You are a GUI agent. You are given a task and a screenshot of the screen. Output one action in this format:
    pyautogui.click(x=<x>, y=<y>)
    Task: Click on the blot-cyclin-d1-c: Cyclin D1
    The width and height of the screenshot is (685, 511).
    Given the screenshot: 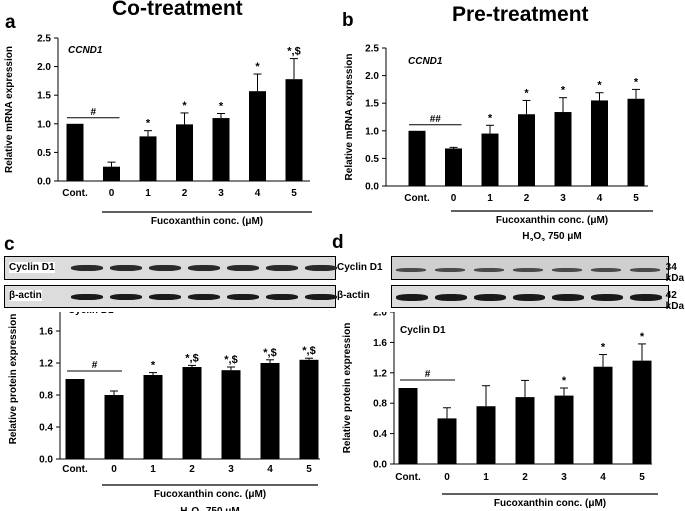 What is the action you would take?
    pyautogui.click(x=170, y=268)
    